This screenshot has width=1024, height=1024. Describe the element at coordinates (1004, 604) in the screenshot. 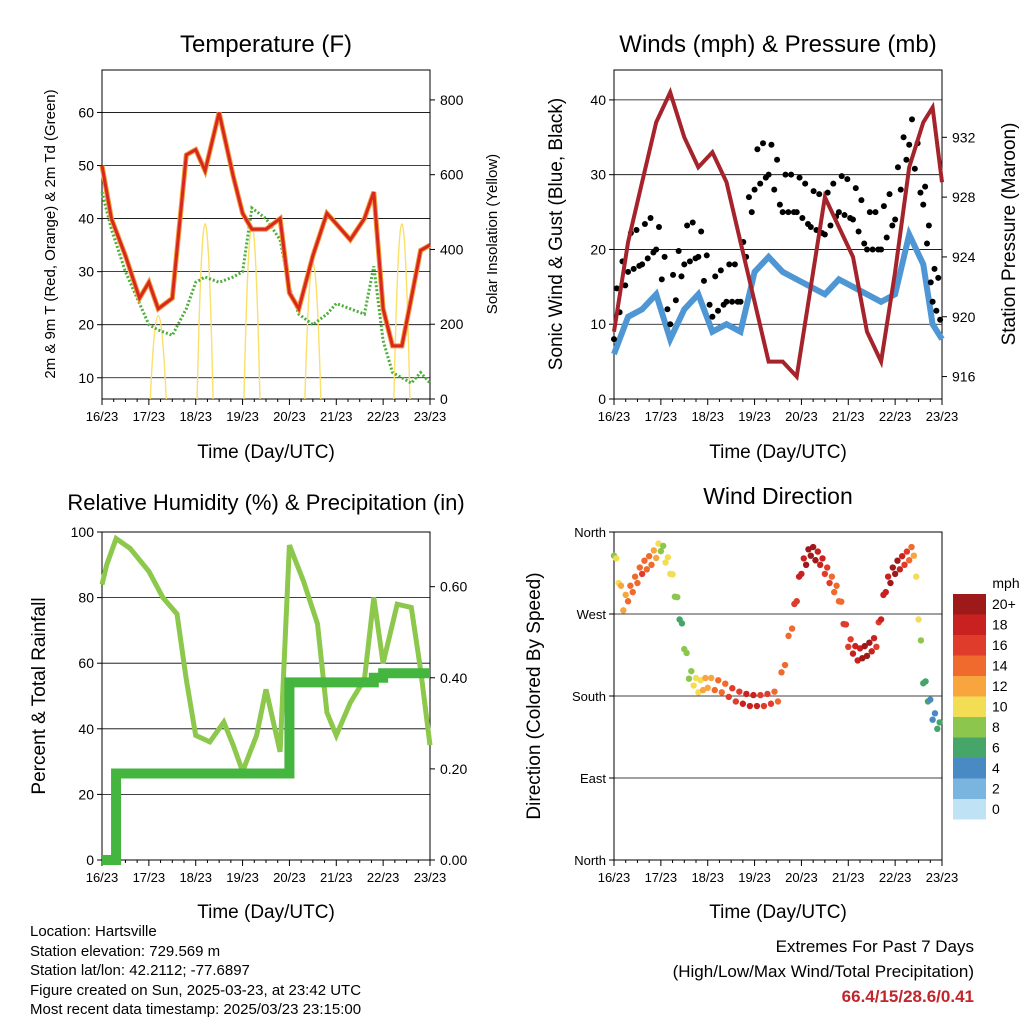

I see `legend-label: 20+` at that location.